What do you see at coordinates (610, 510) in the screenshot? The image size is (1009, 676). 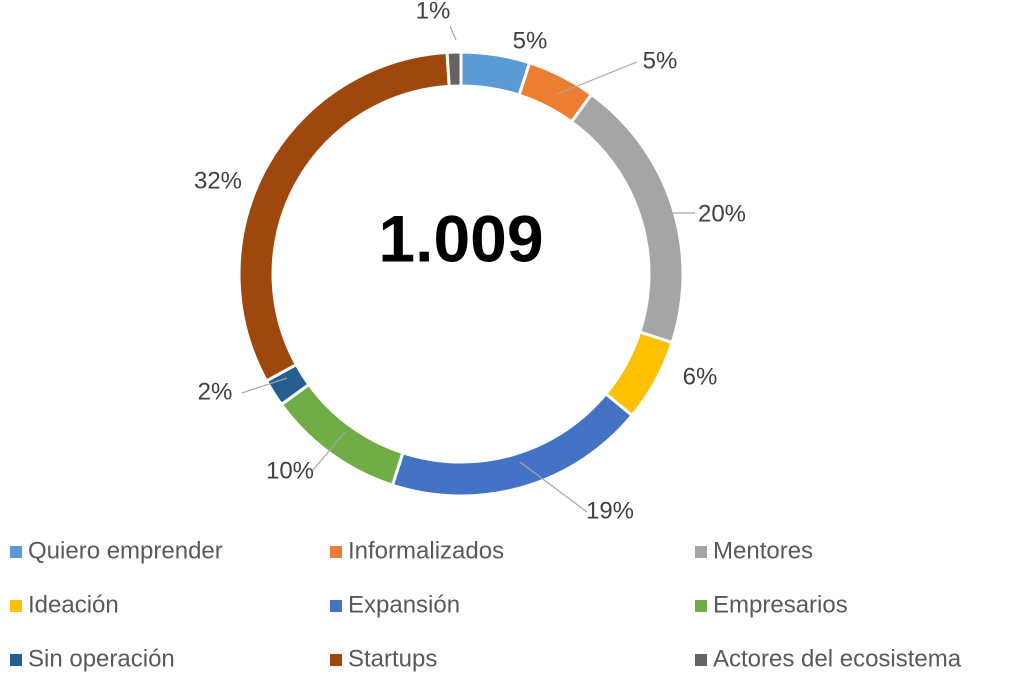 I see `data-label: 19%` at bounding box center [610, 510].